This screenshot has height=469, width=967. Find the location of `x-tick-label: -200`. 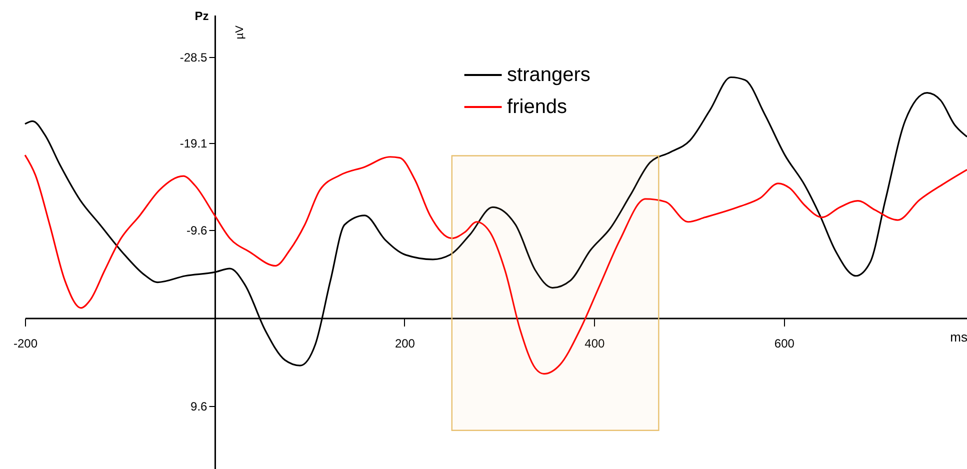

x-tick-label: -200 is located at coordinates (25, 343).